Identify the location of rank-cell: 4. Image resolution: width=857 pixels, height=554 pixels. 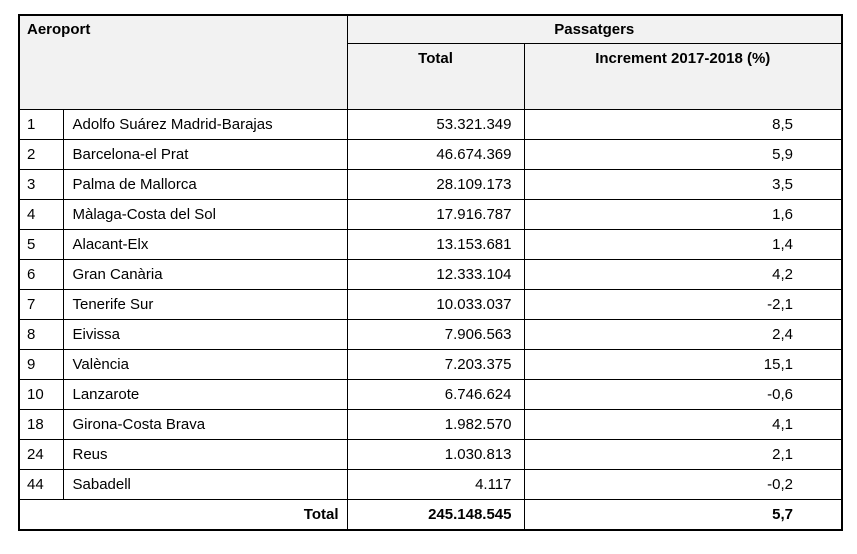
(41, 214).